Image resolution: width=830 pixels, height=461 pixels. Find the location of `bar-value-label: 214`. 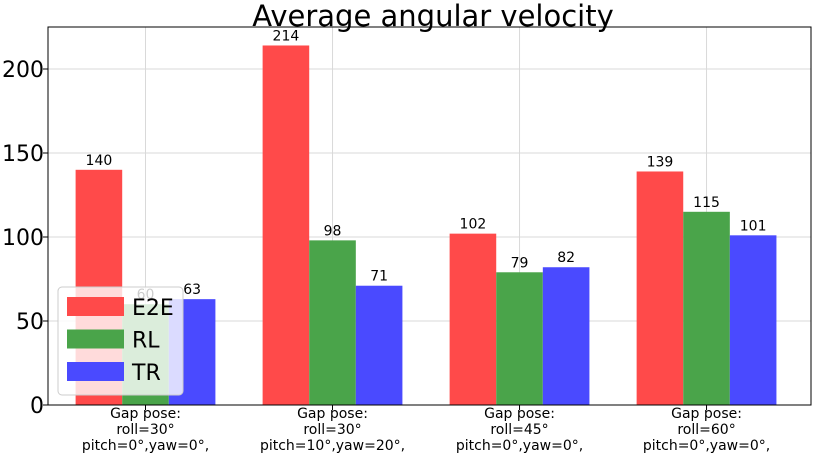

bar-value-label: 214 is located at coordinates (286, 36).